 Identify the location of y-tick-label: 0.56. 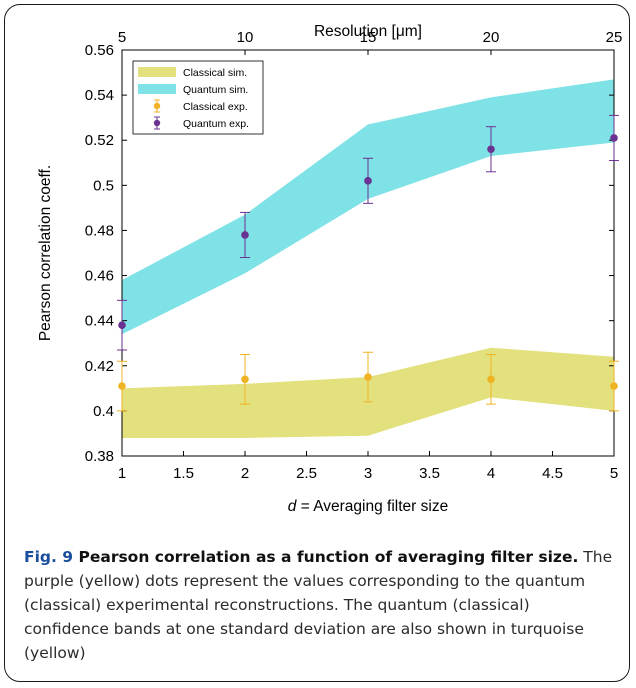
(99, 50).